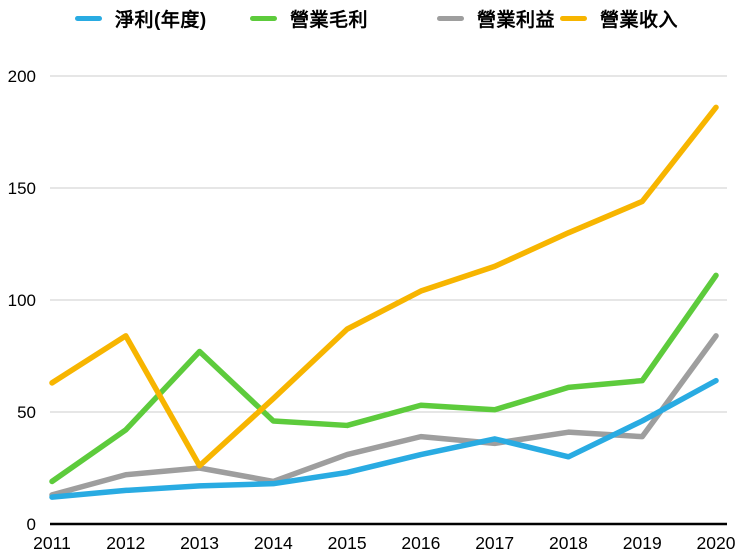 Image resolution: width=740 pixels, height=560 pixels. Describe the element at coordinates (573, 18) in the screenshot. I see `revenue-swatch-icon` at that location.